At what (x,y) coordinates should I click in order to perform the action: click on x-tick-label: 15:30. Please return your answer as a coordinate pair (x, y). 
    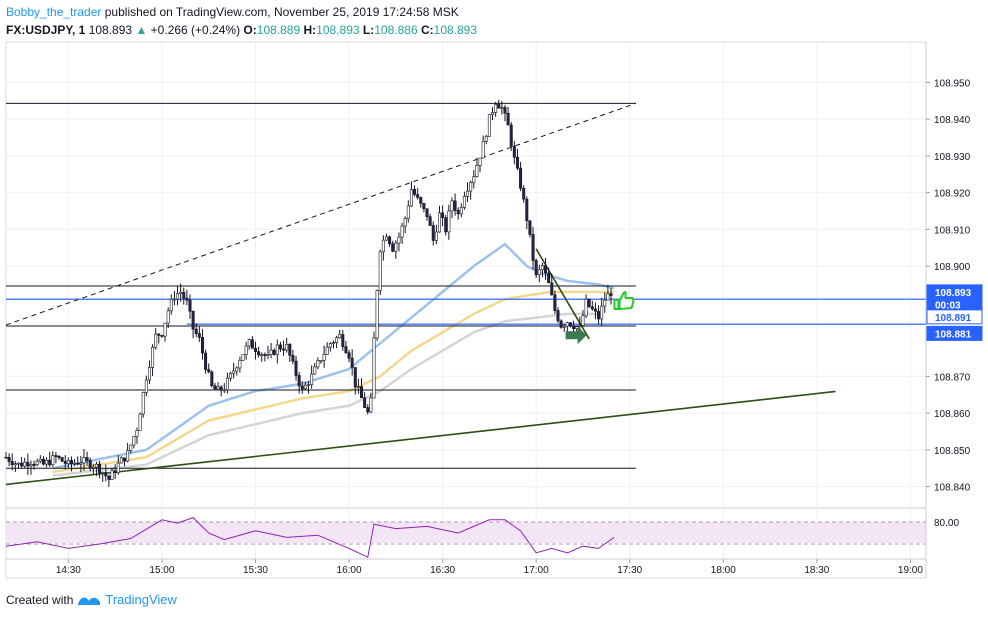
    Looking at the image, I should click on (255, 570).